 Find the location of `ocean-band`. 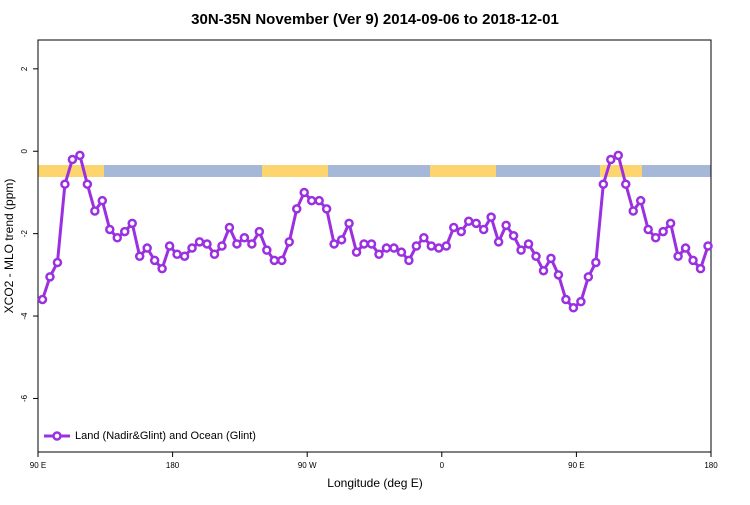

ocean-band is located at coordinates (374, 171).